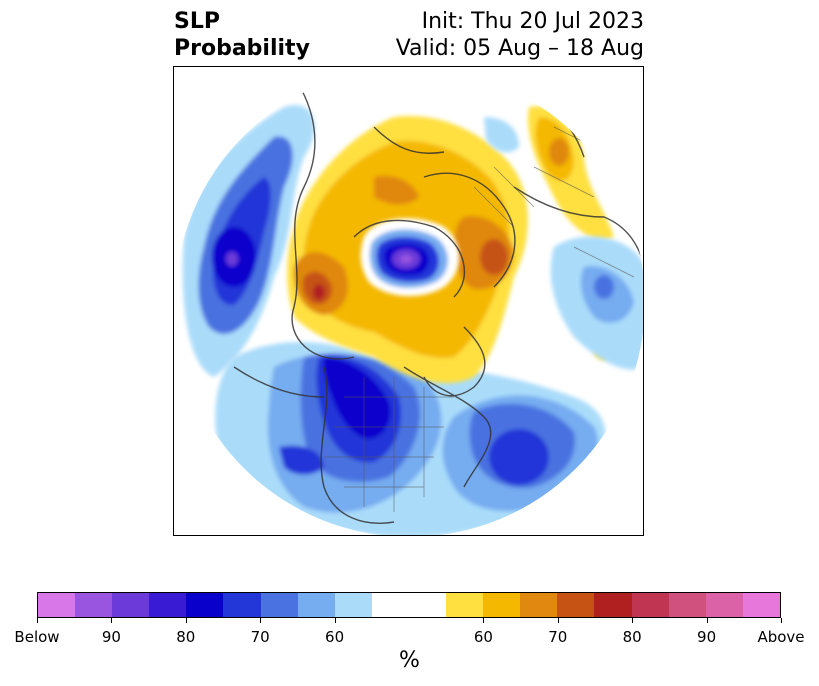  What do you see at coordinates (409, 660) in the screenshot?
I see `colorbar-unit-label: %` at bounding box center [409, 660].